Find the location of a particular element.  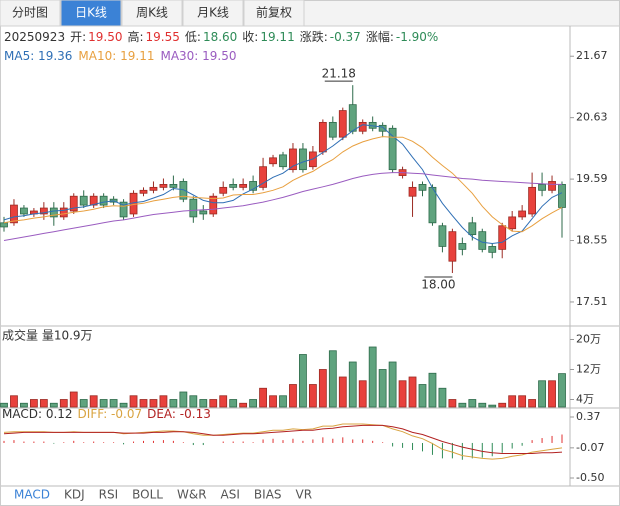

indicator-tab: VR is located at coordinates (304, 495).